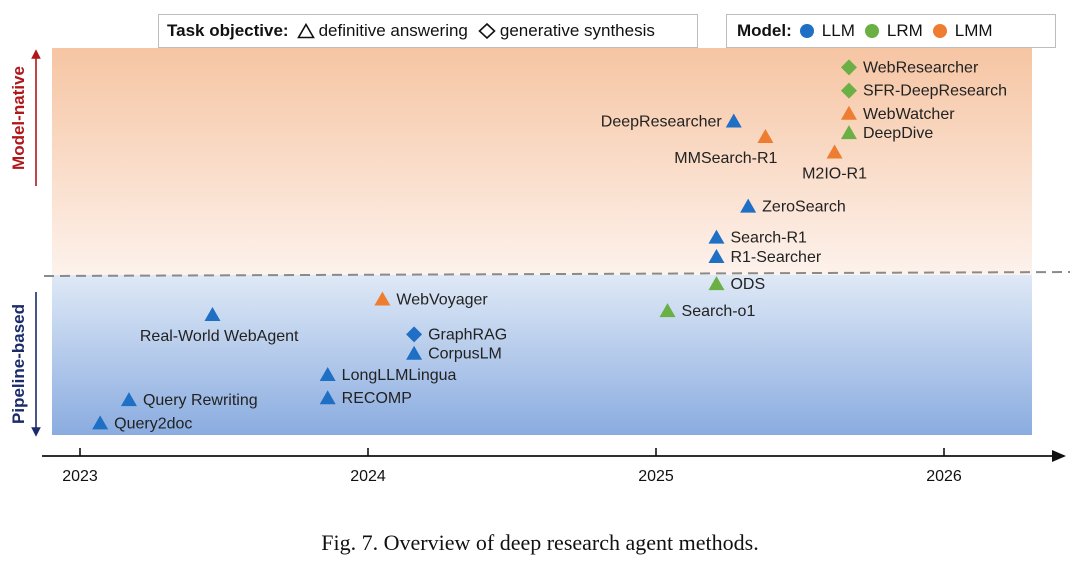 The image size is (1080, 567). Describe the element at coordinates (487, 31) in the screenshot. I see `diamond-outline-icon` at that location.